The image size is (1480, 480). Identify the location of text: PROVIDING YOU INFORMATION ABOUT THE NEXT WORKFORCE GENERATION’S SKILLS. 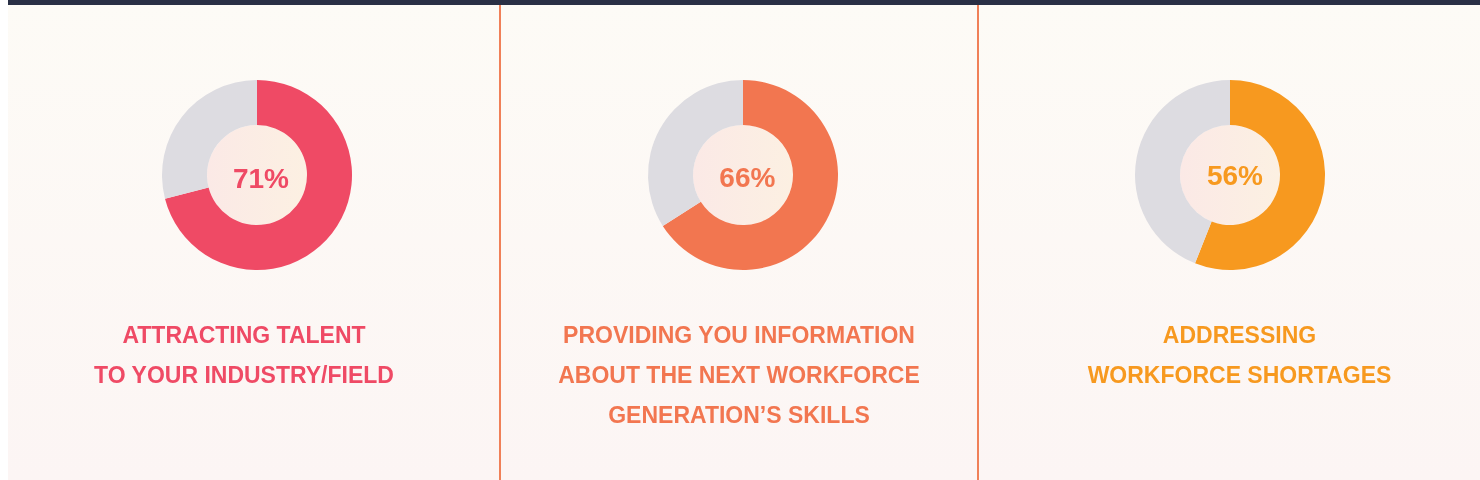
(739, 375).